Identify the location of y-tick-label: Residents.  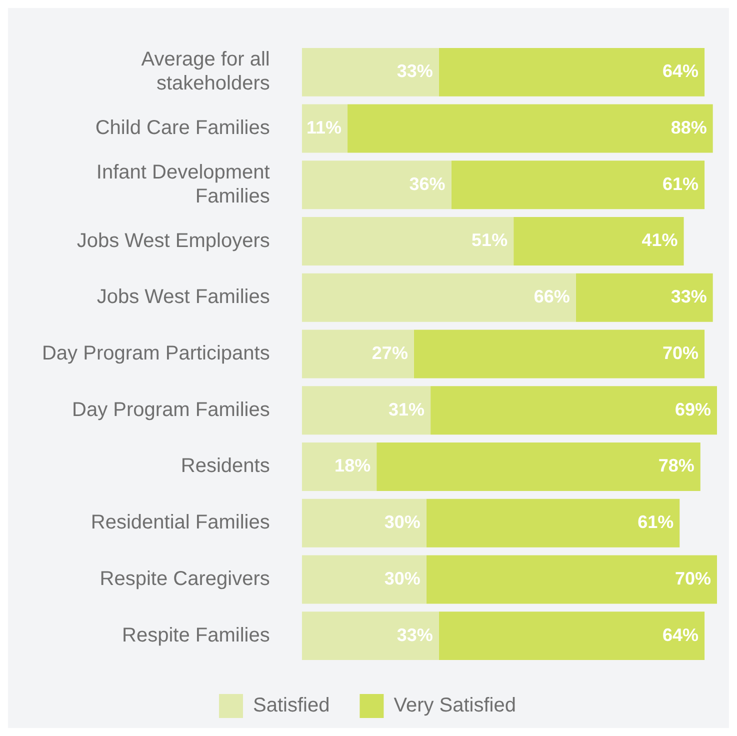
(225, 466).